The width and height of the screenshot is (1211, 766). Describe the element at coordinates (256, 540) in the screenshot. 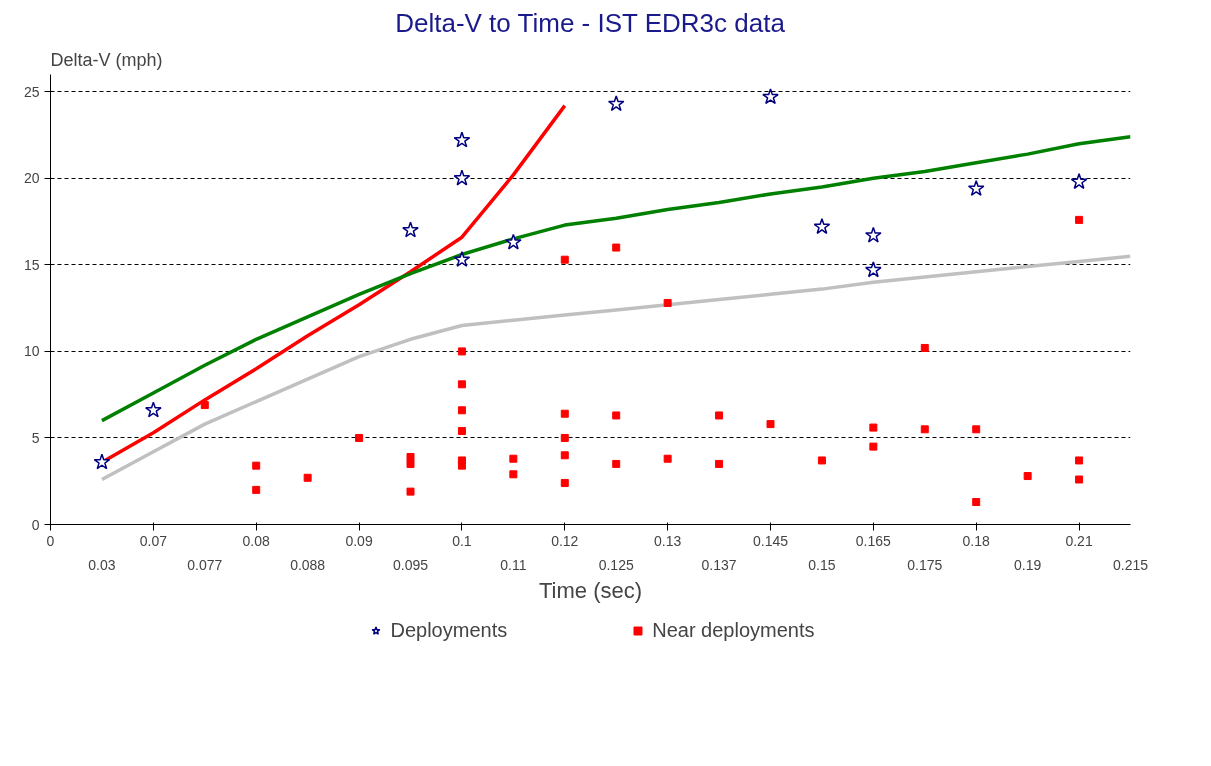

I see `x-tick-label: 0.08` at that location.